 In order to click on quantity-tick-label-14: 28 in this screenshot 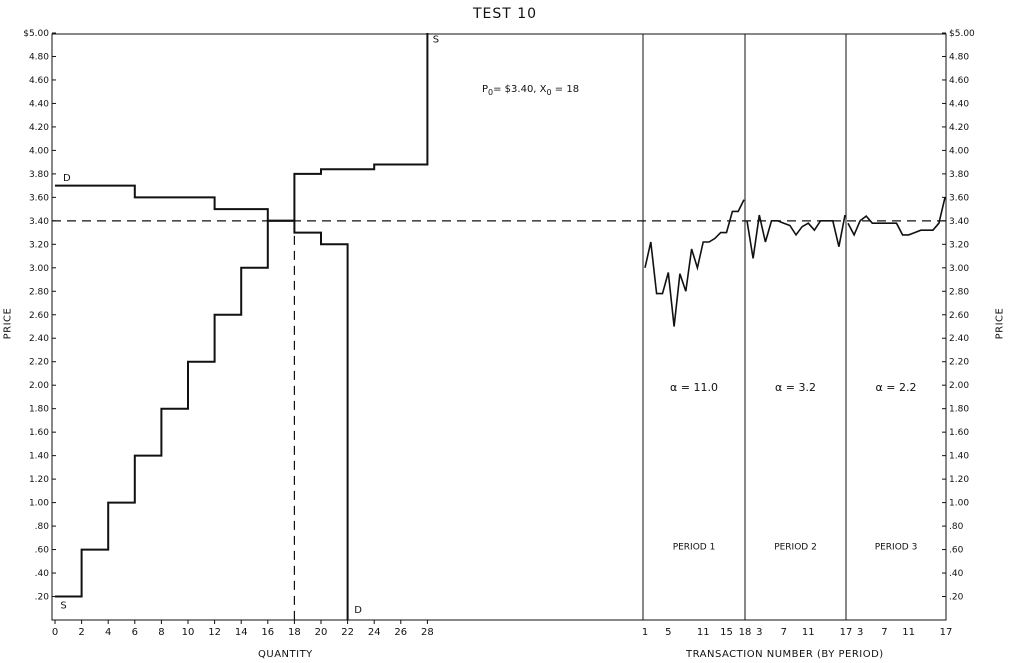, I will do `click(427, 632)`.